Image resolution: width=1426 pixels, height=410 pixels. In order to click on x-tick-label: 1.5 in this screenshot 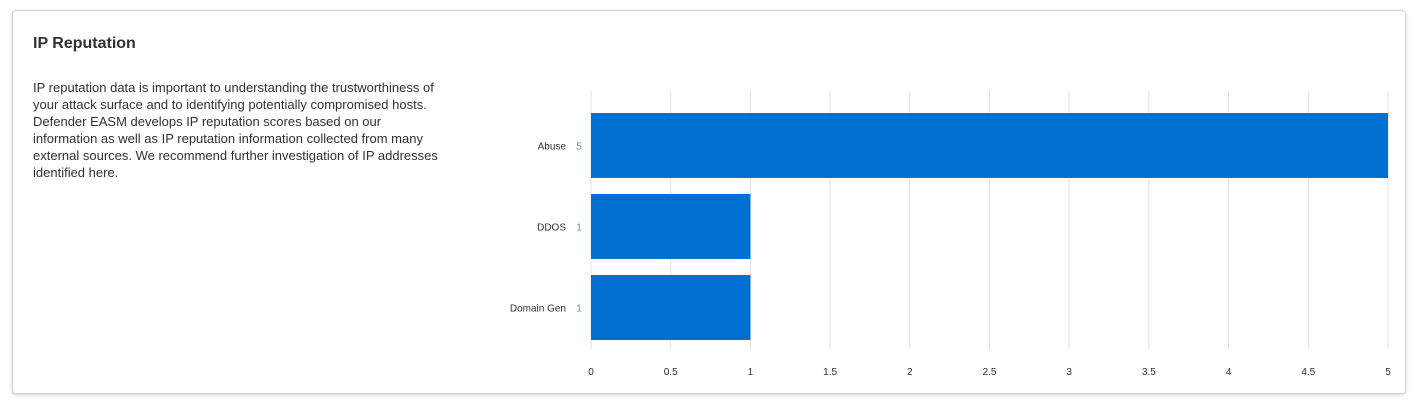, I will do `click(830, 372)`.